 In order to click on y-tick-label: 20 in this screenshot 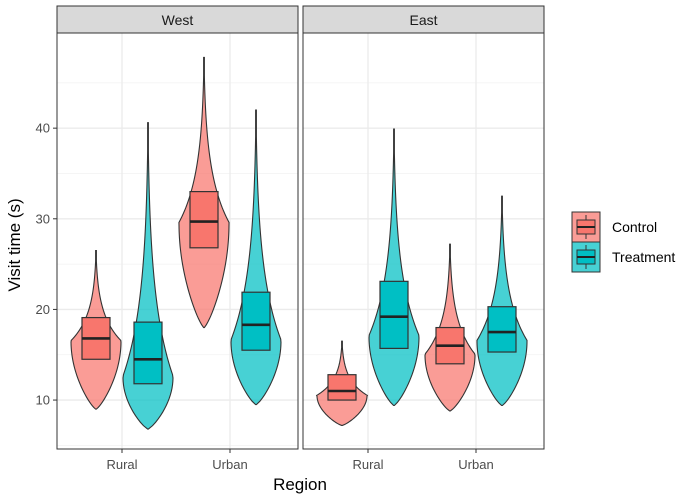, I will do `click(43, 309)`.